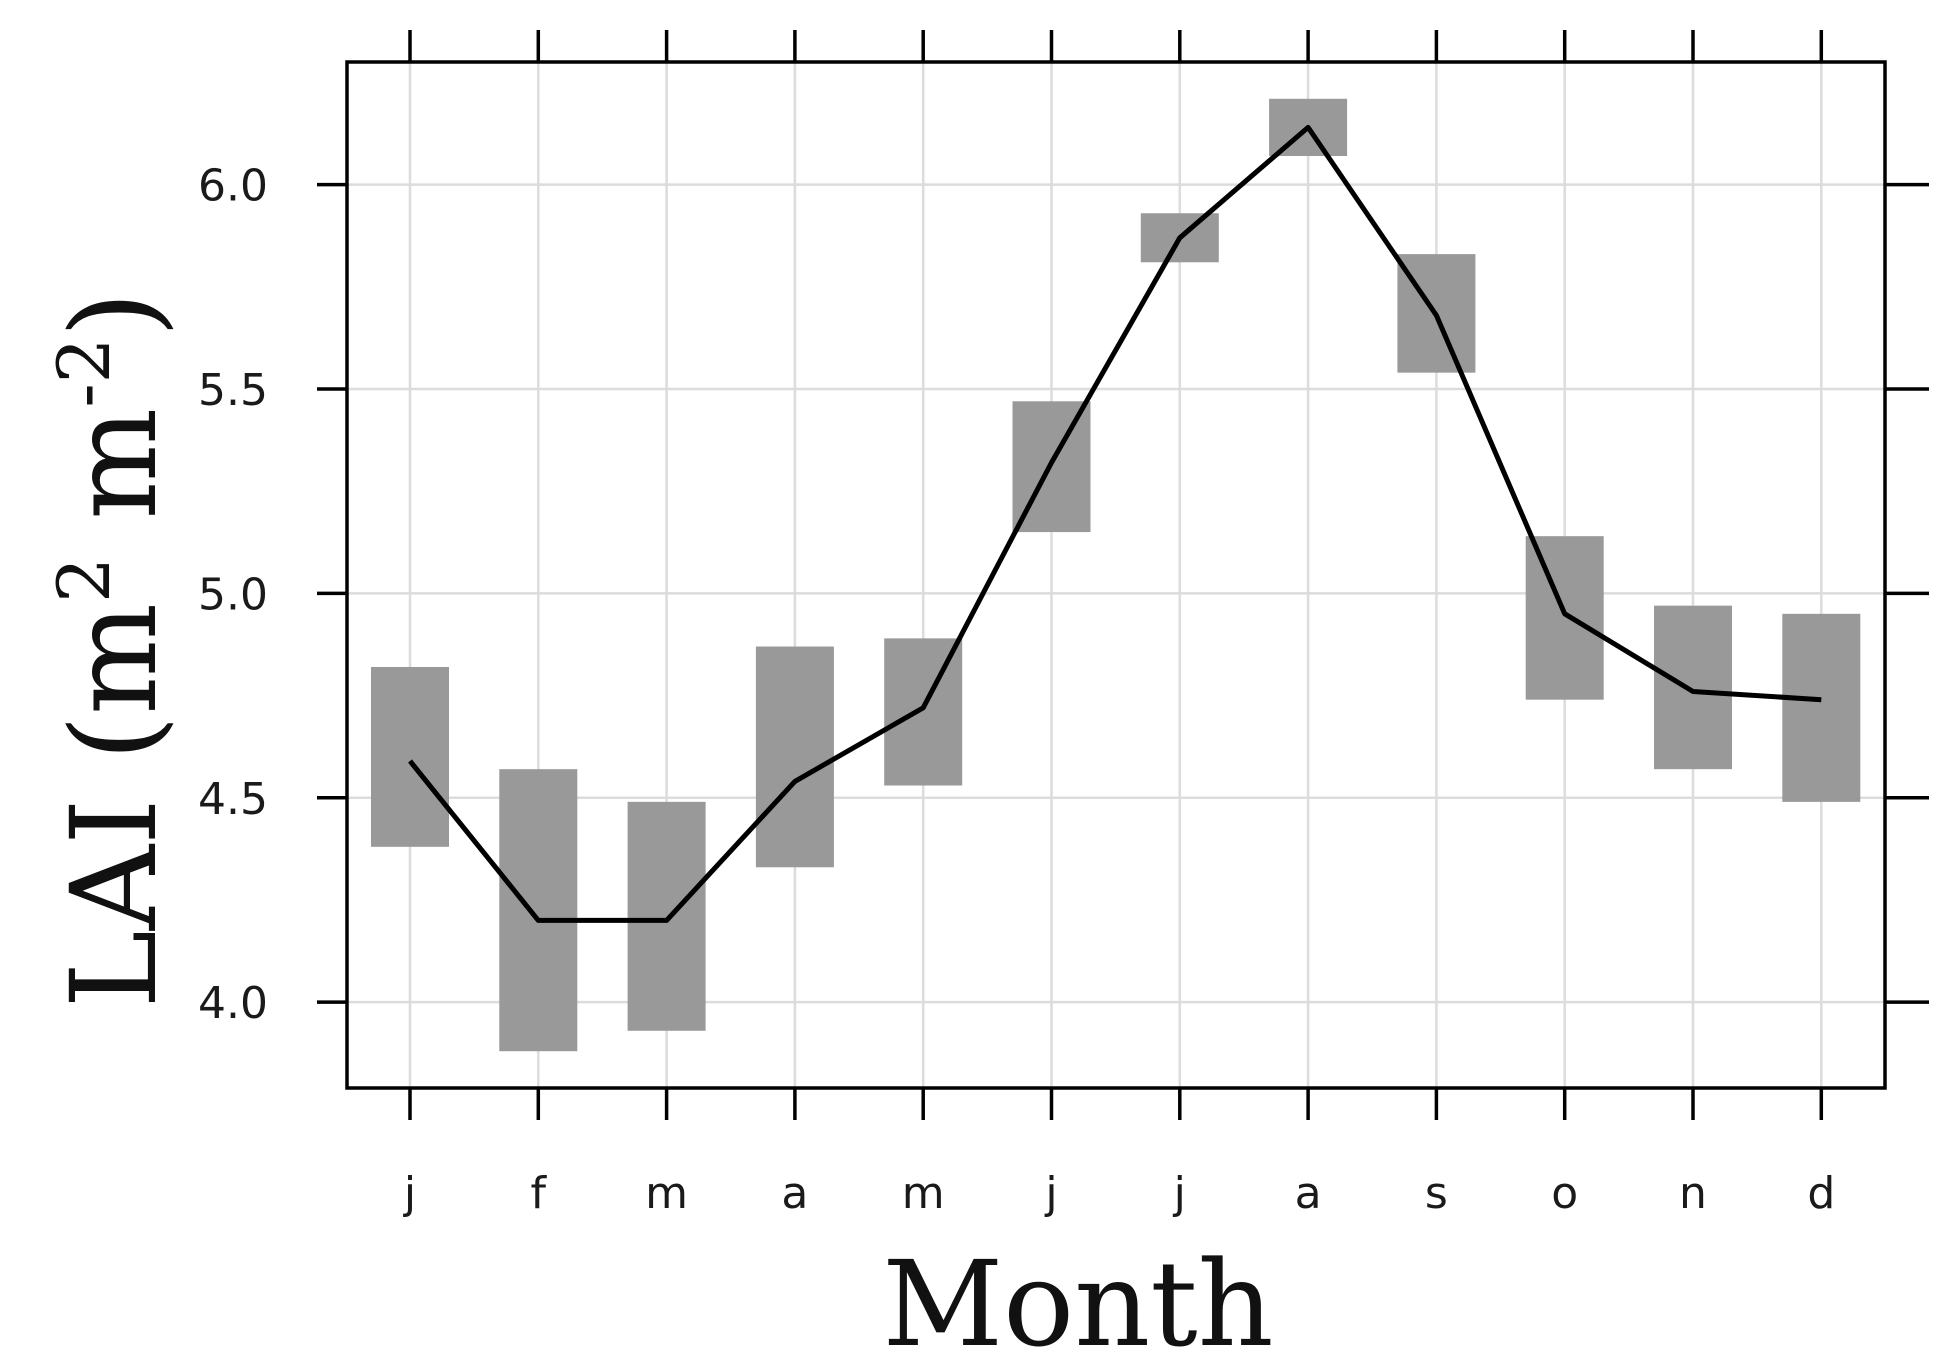 The width and height of the screenshot is (1945, 1372). I want to click on y-tick-label: 5.5, so click(233, 390).